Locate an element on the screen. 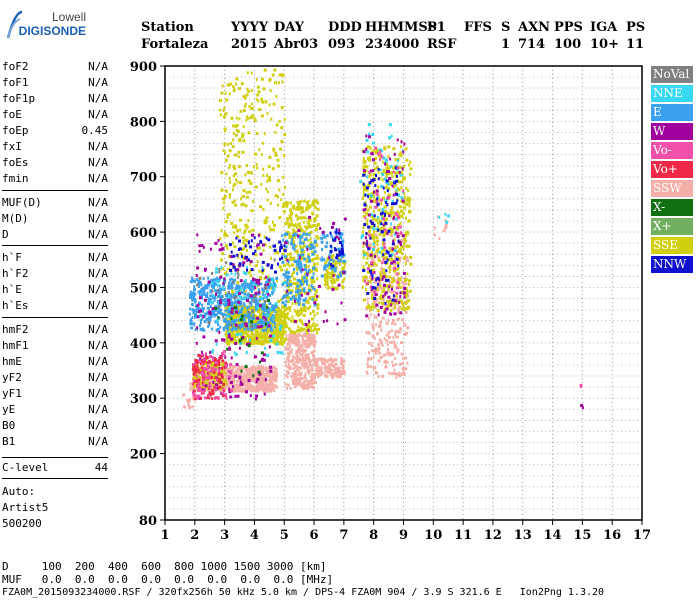 This screenshot has height=600, width=700. x-tick-label: 9 is located at coordinates (403, 535).